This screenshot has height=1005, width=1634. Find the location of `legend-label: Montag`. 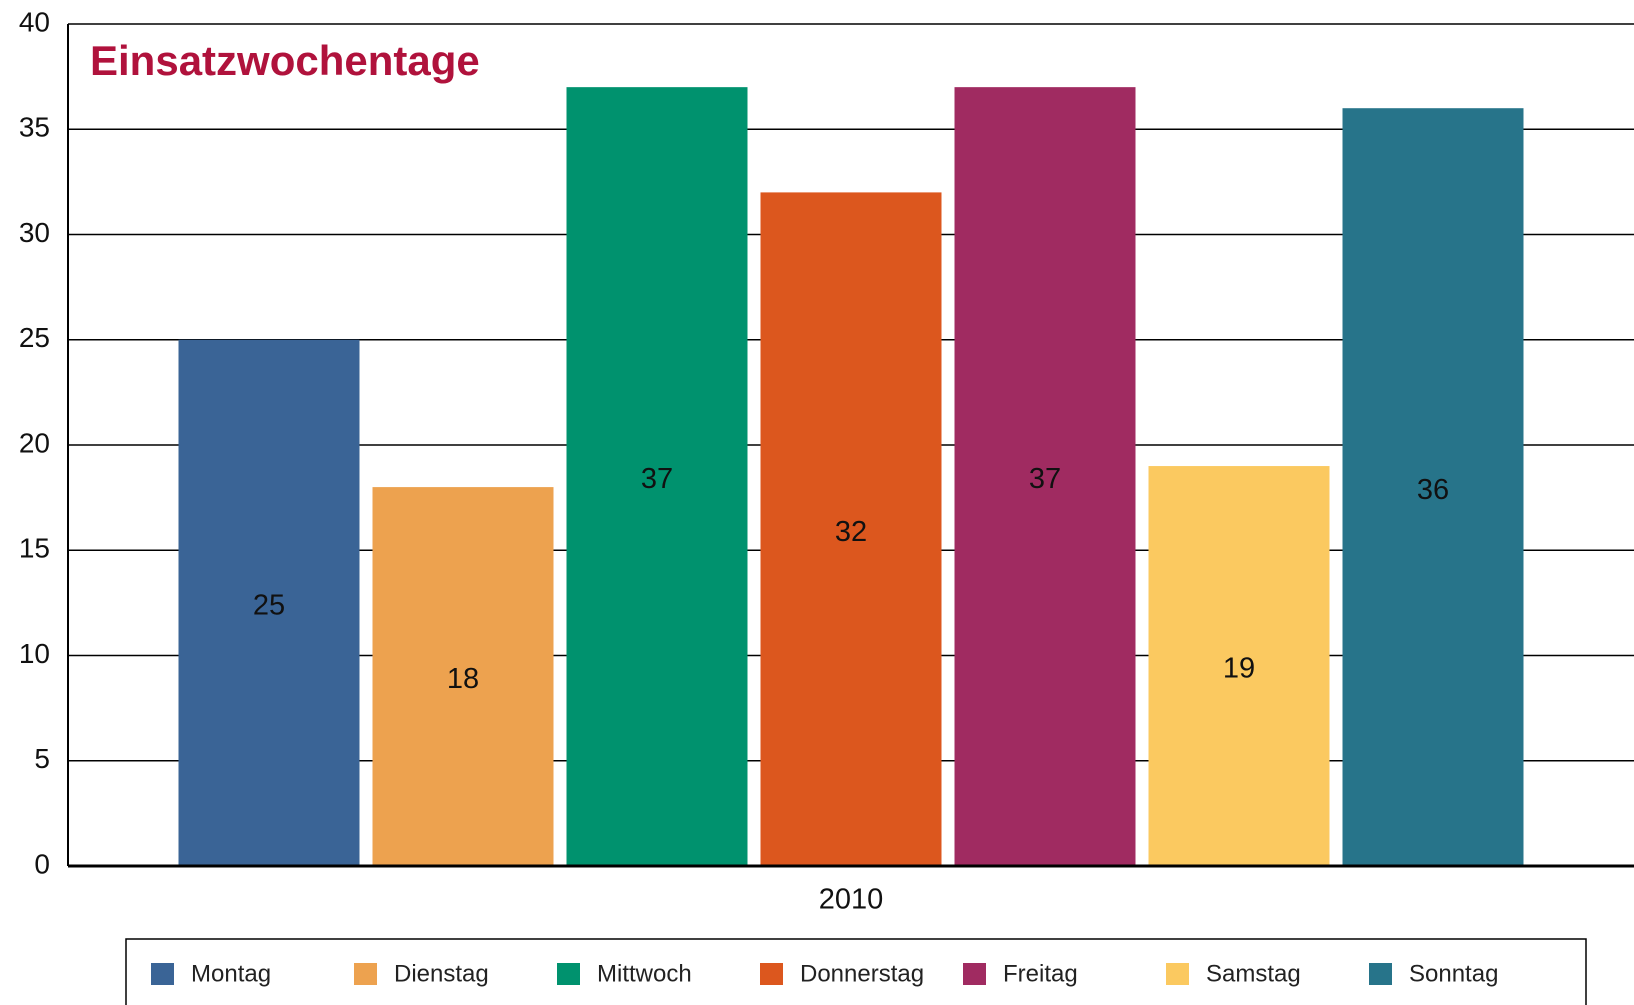

legend-label: Montag is located at coordinates (231, 973).